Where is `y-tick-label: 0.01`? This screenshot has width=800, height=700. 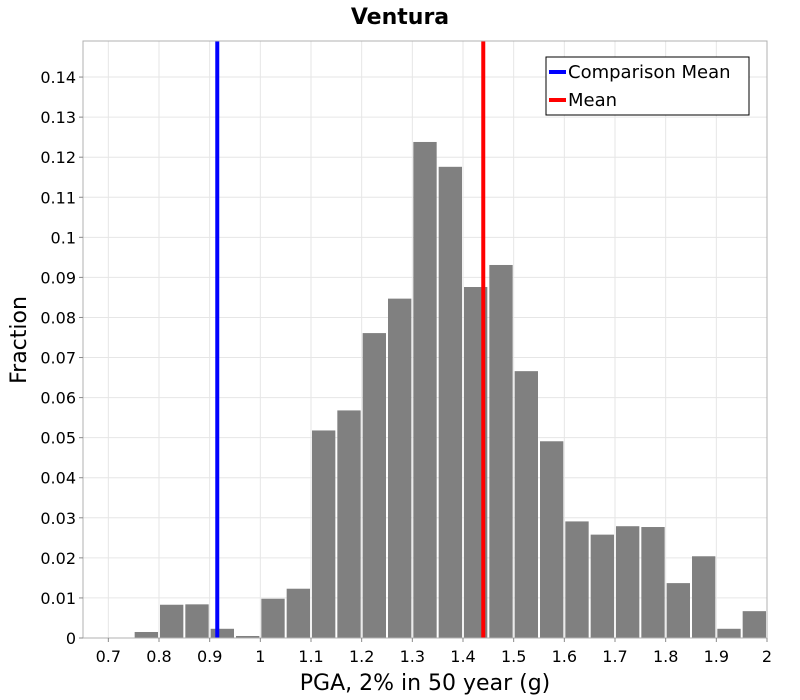
y-tick-label: 0.01 is located at coordinates (58, 598).